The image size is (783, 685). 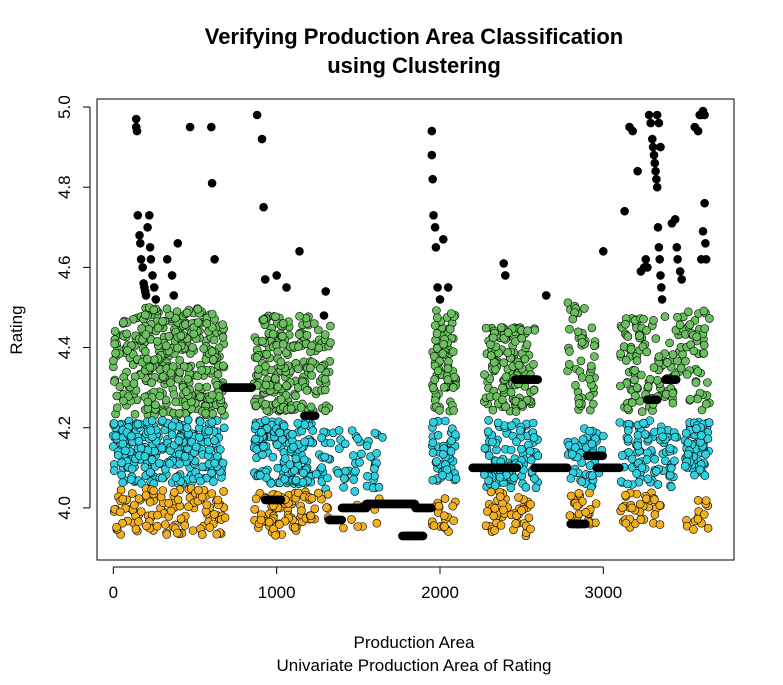 I want to click on x-axis-label: Production Area, so click(x=415, y=642).